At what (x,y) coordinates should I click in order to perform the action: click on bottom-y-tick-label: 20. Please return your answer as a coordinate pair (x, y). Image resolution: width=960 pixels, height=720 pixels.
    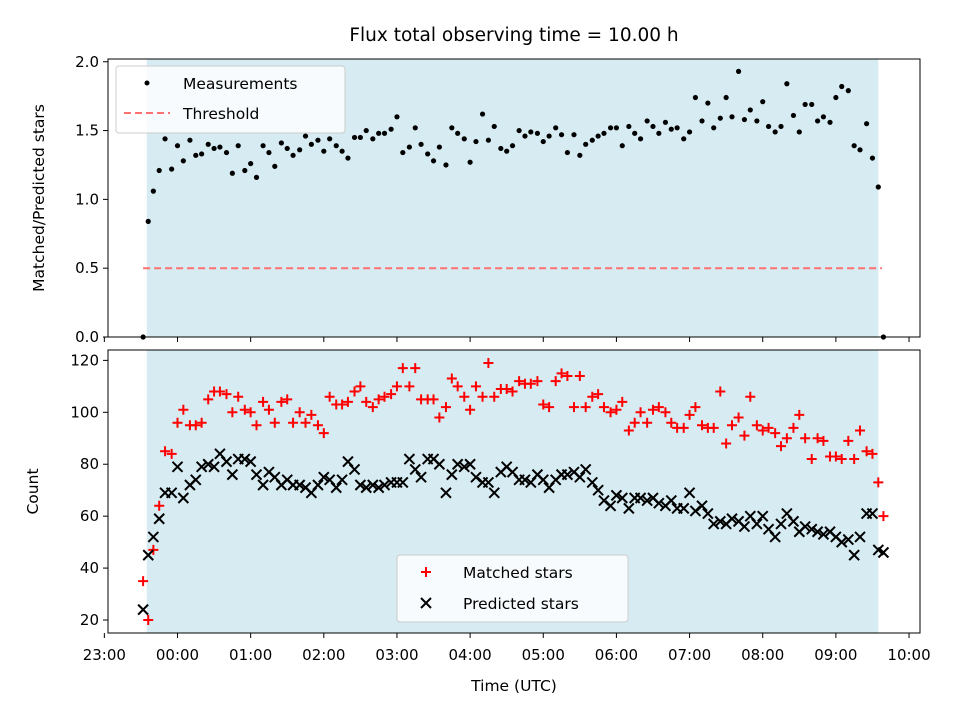
    Looking at the image, I should click on (89, 620).